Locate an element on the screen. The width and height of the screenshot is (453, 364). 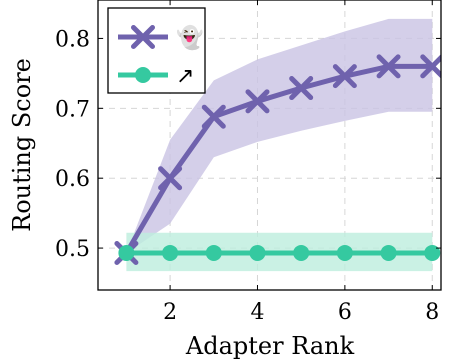
x-tick-label: 6 is located at coordinates (345, 312).